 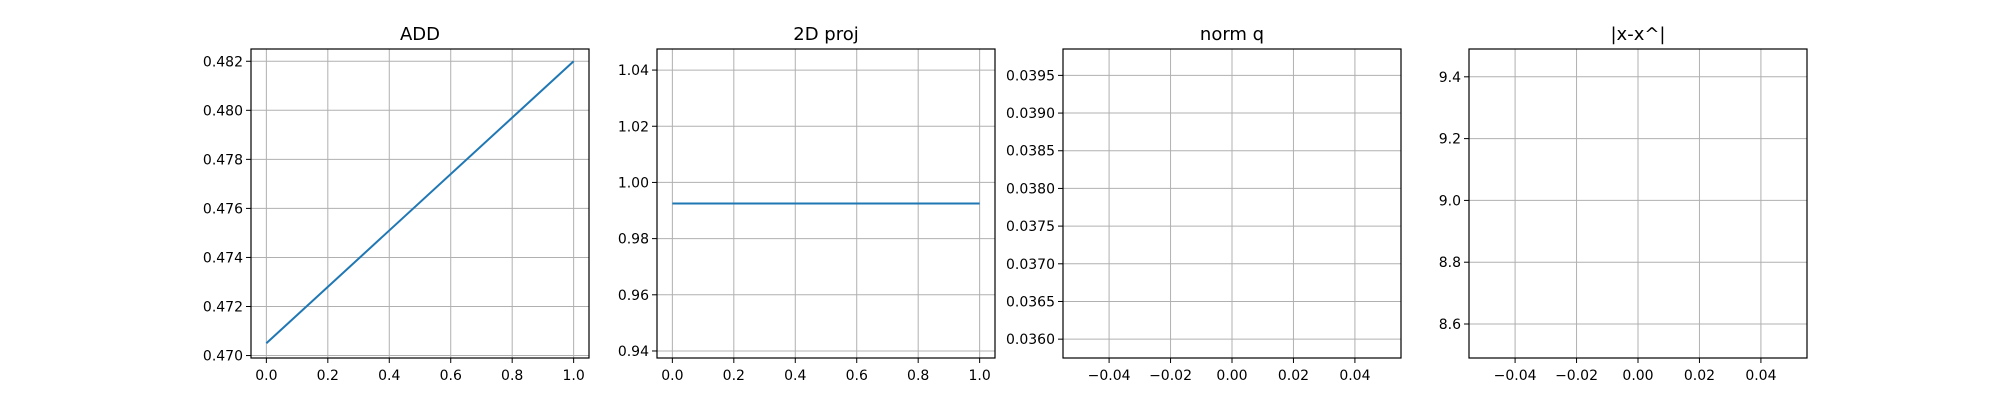 I want to click on y-tick-label: 0.0365, so click(x=1030, y=302).